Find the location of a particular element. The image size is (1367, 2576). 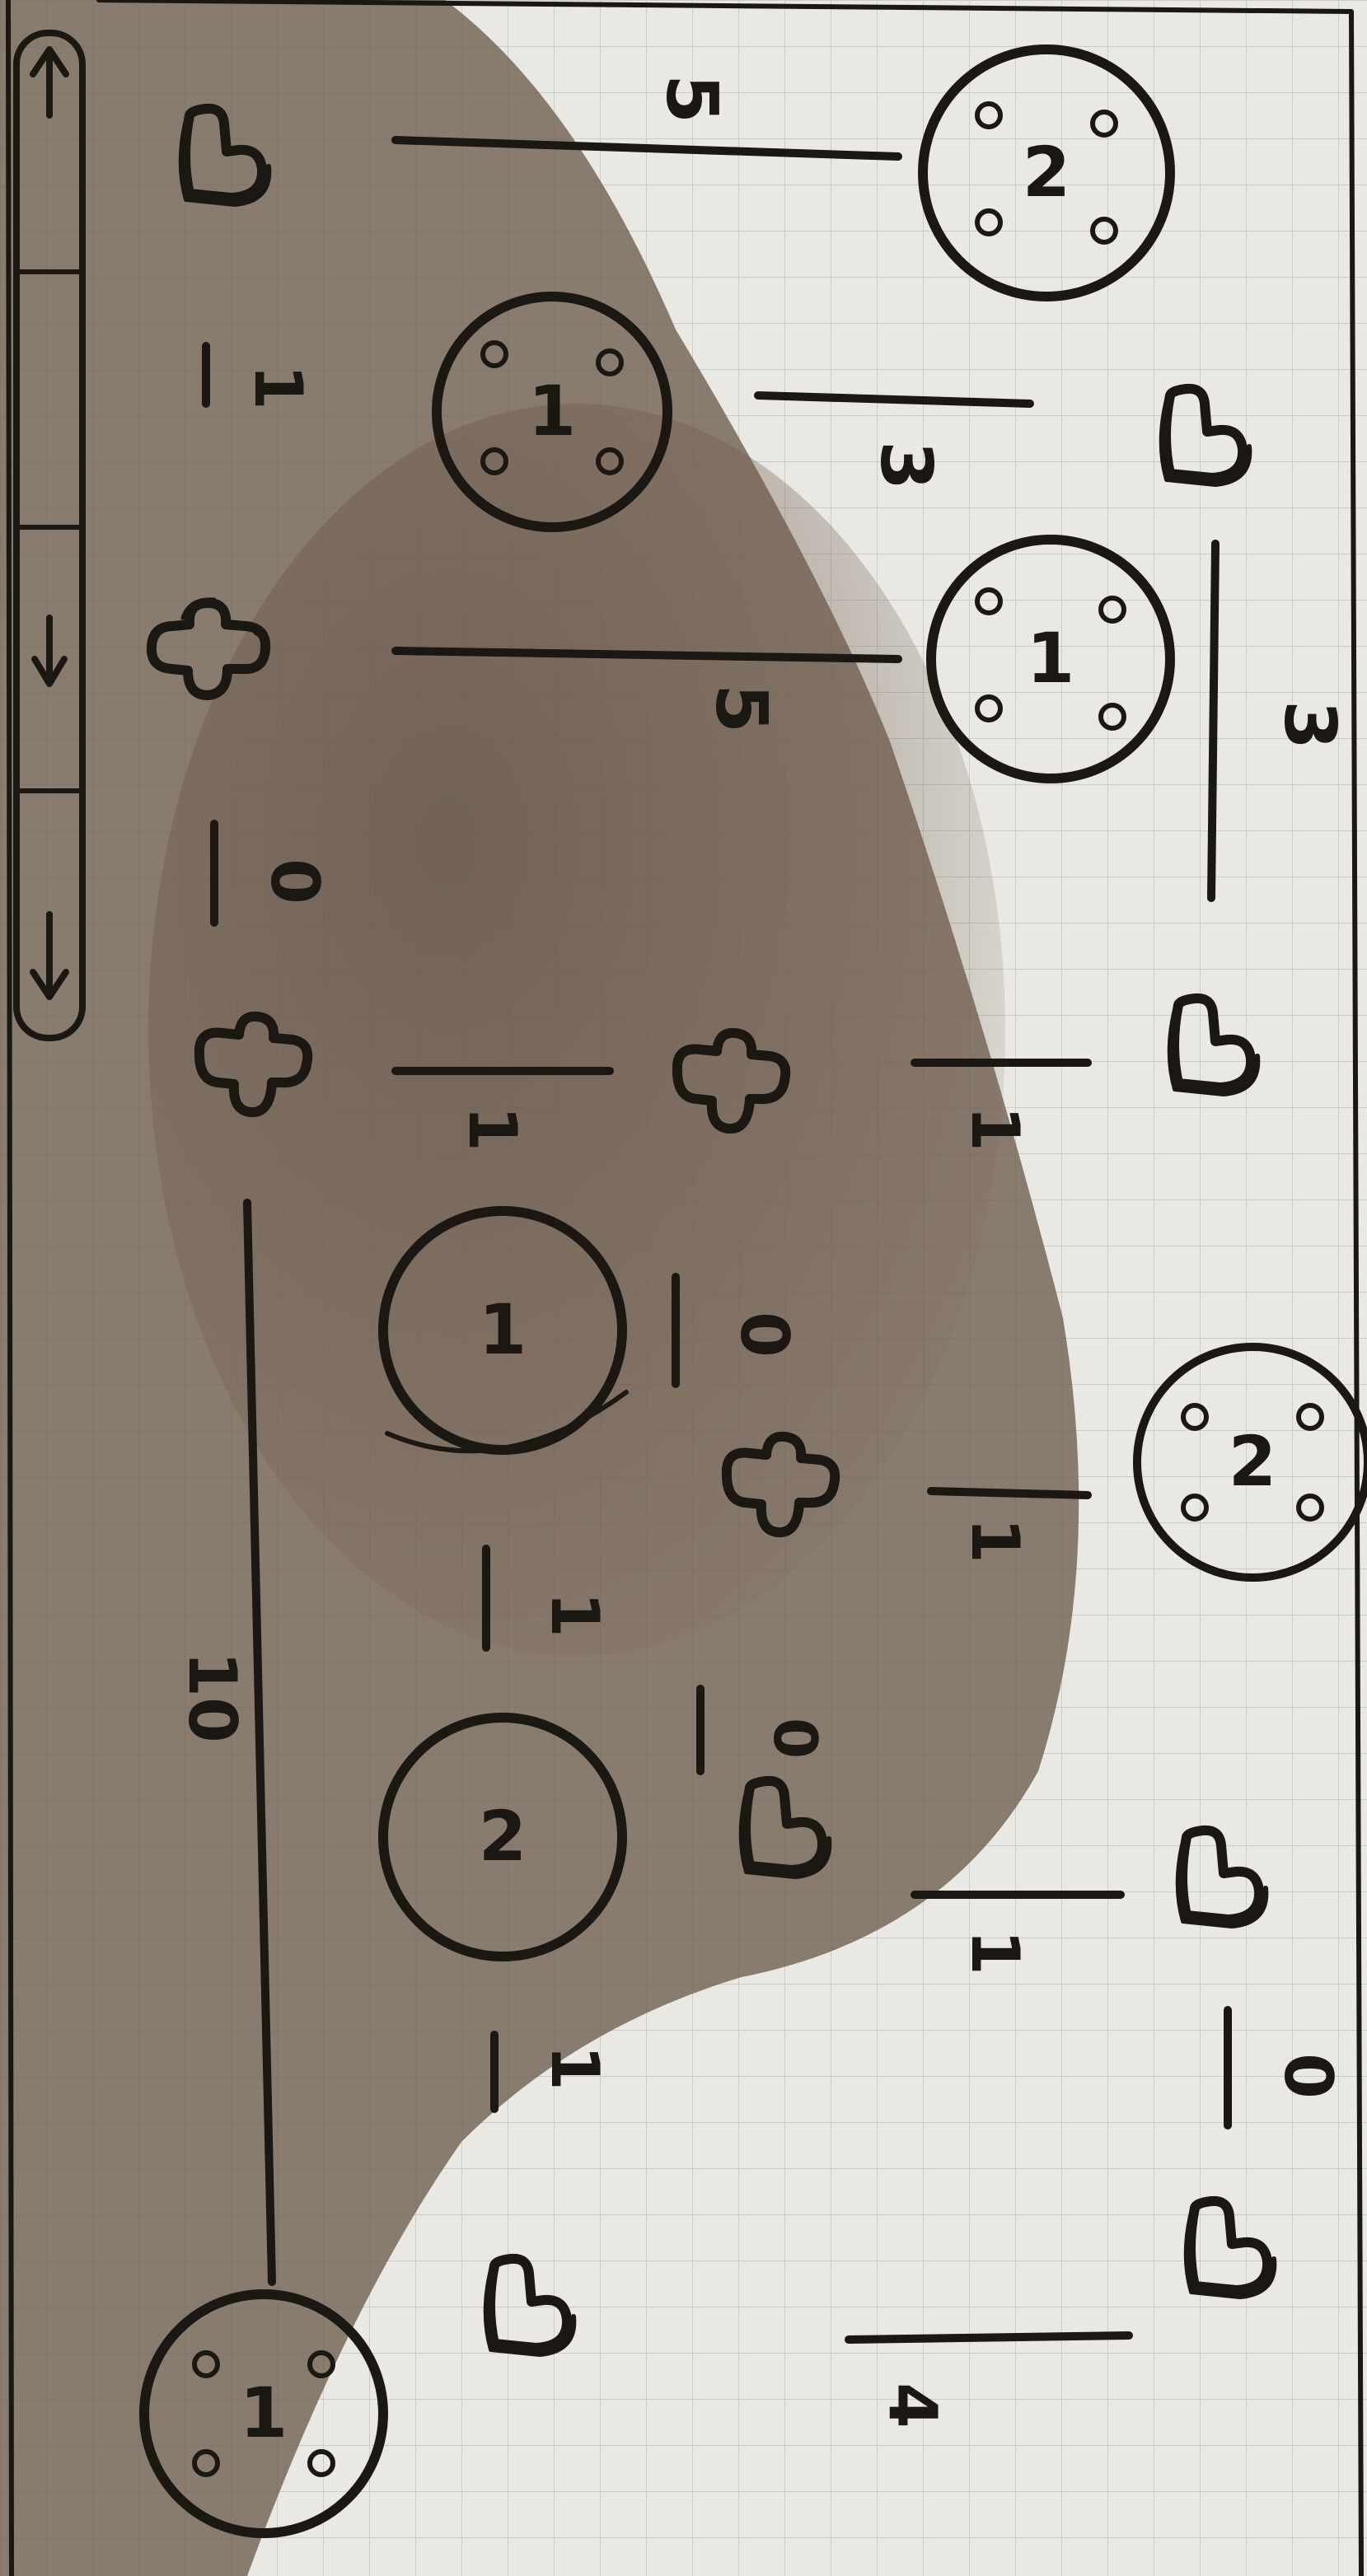

hub-c: 1 is located at coordinates (552, 412).